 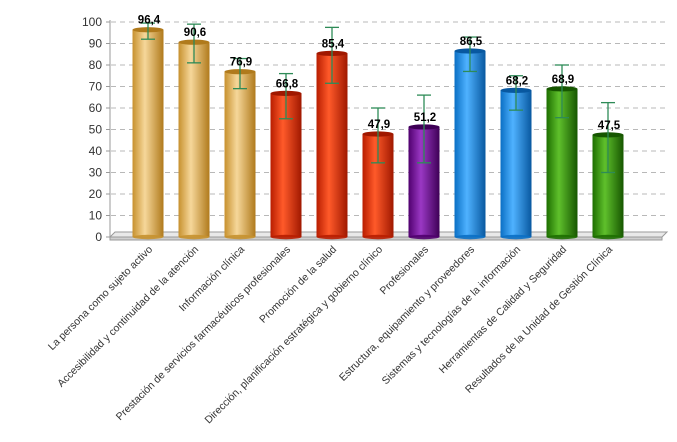 What do you see at coordinates (563, 80) in the screenshot?
I see `data-label: 68,9` at bounding box center [563, 80].